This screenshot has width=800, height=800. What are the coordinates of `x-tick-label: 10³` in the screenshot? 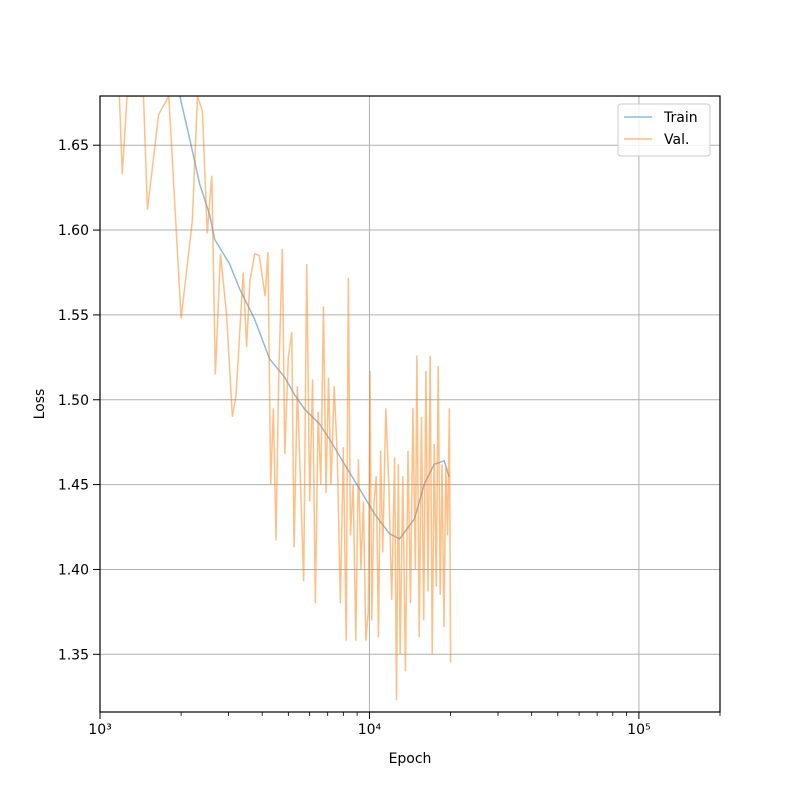 It's located at (99, 730).